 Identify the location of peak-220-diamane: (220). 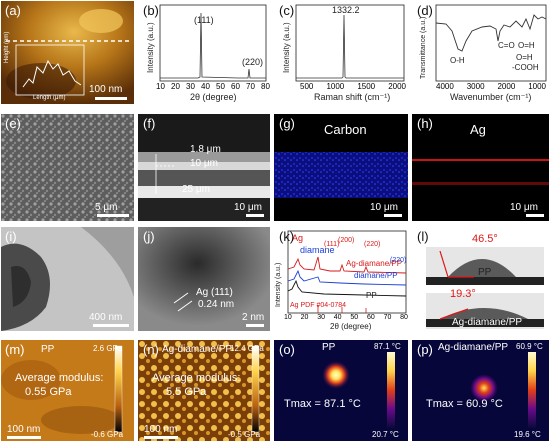
(398, 260).